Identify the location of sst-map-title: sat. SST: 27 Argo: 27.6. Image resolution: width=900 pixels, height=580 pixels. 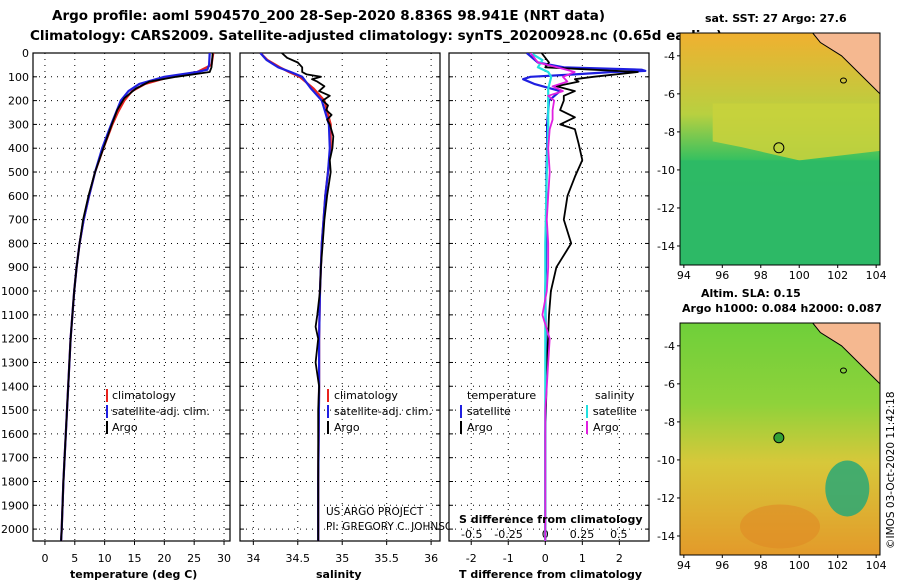
(776, 18).